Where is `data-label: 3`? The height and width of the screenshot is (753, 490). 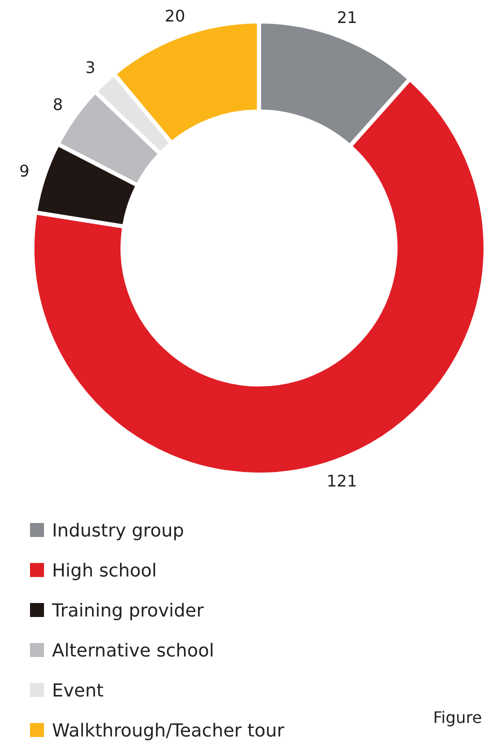 data-label: 3 is located at coordinates (90, 68).